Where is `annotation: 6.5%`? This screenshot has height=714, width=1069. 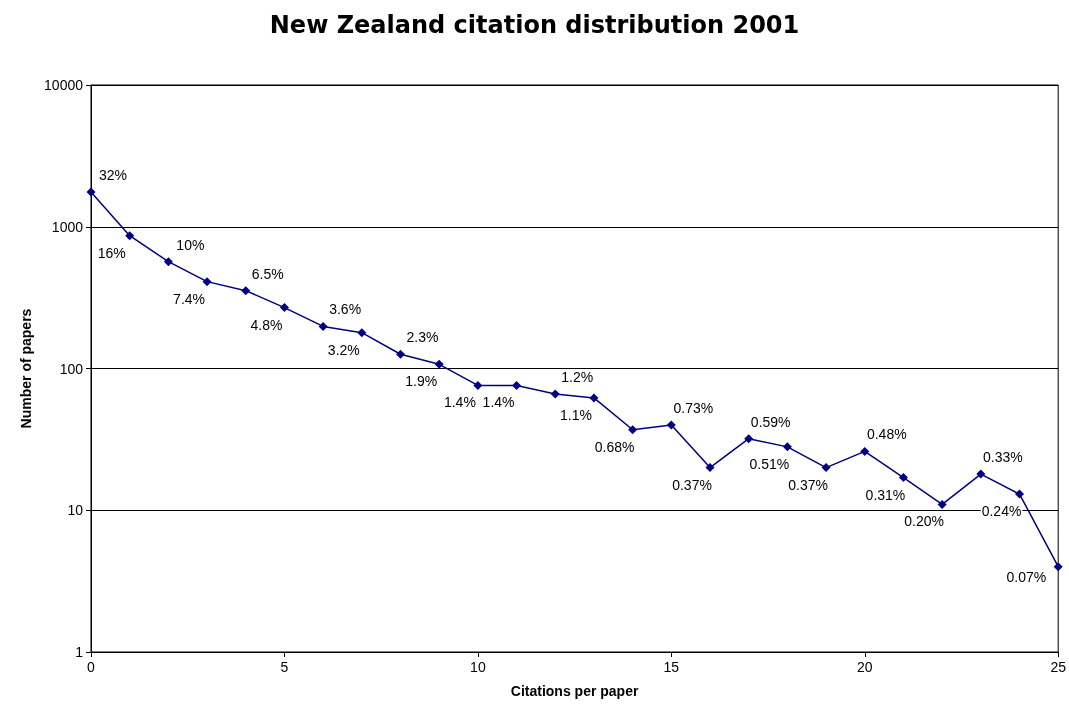 annotation: 6.5% is located at coordinates (267, 273).